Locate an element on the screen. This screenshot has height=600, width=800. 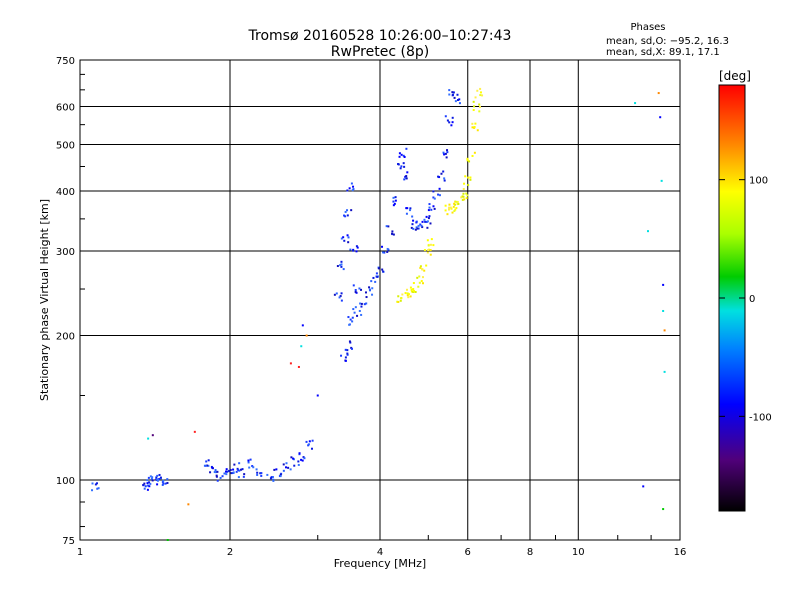
y-tick-label: 500 is located at coordinates (65, 146).